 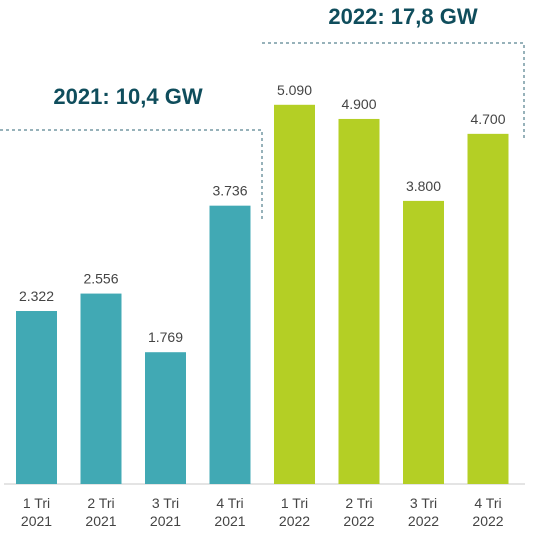 What do you see at coordinates (487, 512) in the screenshot?
I see `x-tick-label-8: 4 Tri 2022` at bounding box center [487, 512].